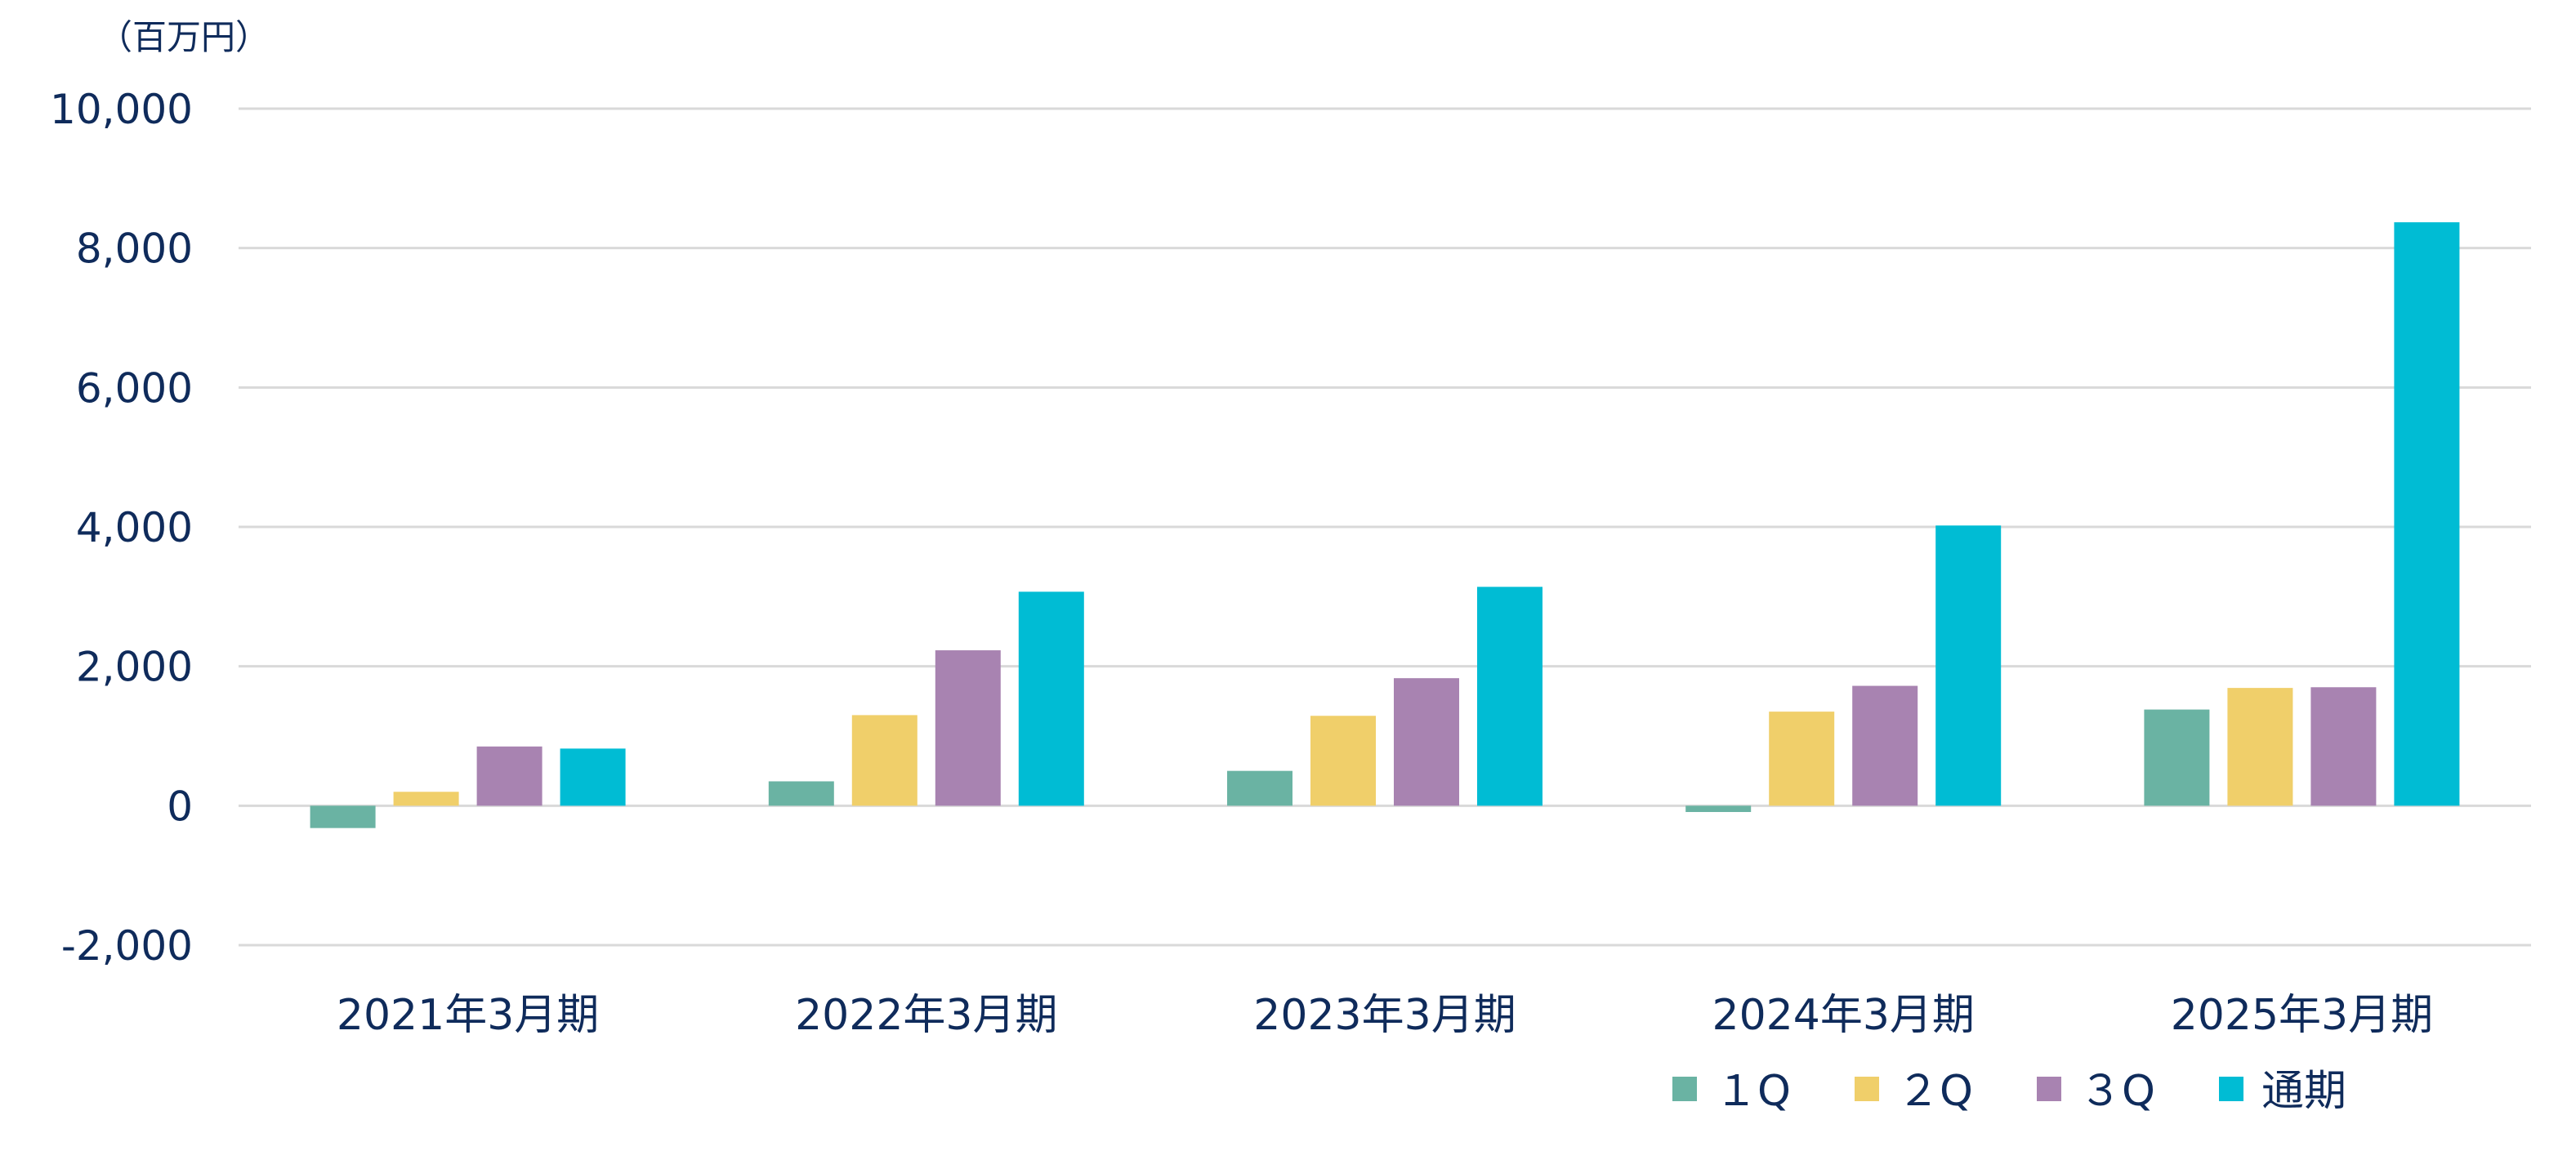  Describe the element at coordinates (2117, 1091) in the screenshot. I see `legend-label: ３Q` at that location.